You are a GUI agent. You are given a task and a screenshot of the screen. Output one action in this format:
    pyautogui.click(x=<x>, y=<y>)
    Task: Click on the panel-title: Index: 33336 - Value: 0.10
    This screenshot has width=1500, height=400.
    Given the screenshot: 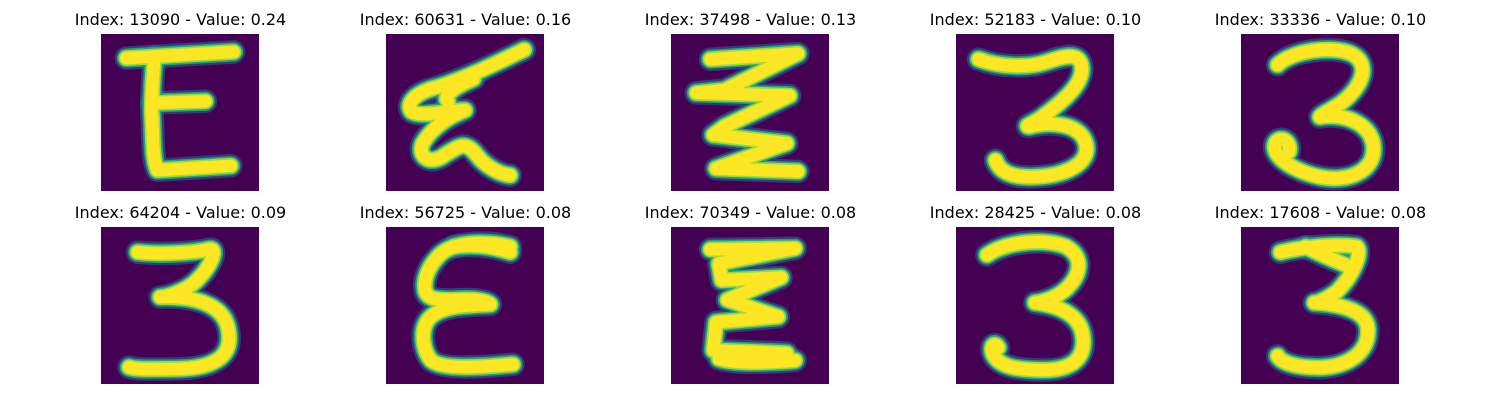 What is the action you would take?
    pyautogui.click(x=1320, y=19)
    